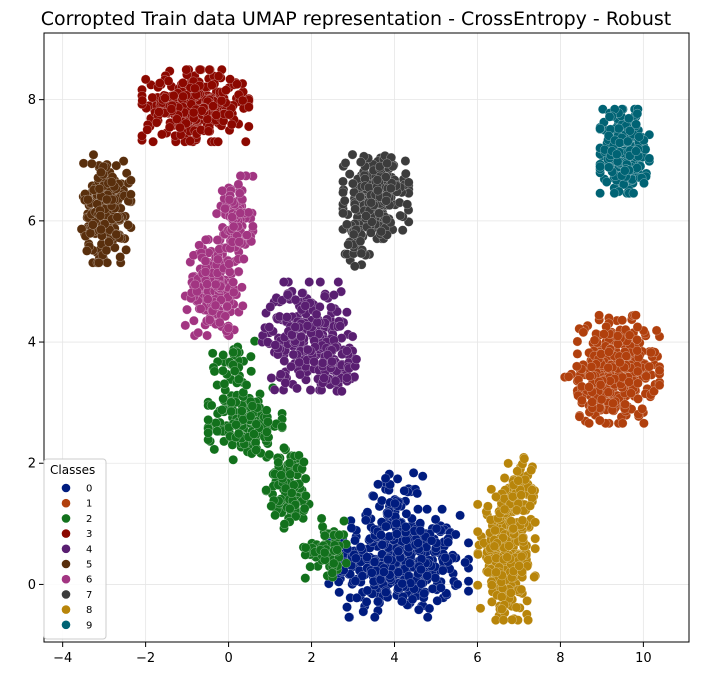 This screenshot has width=710, height=677. What do you see at coordinates (72, 470) in the screenshot?
I see `legend-title: Classes` at bounding box center [72, 470].